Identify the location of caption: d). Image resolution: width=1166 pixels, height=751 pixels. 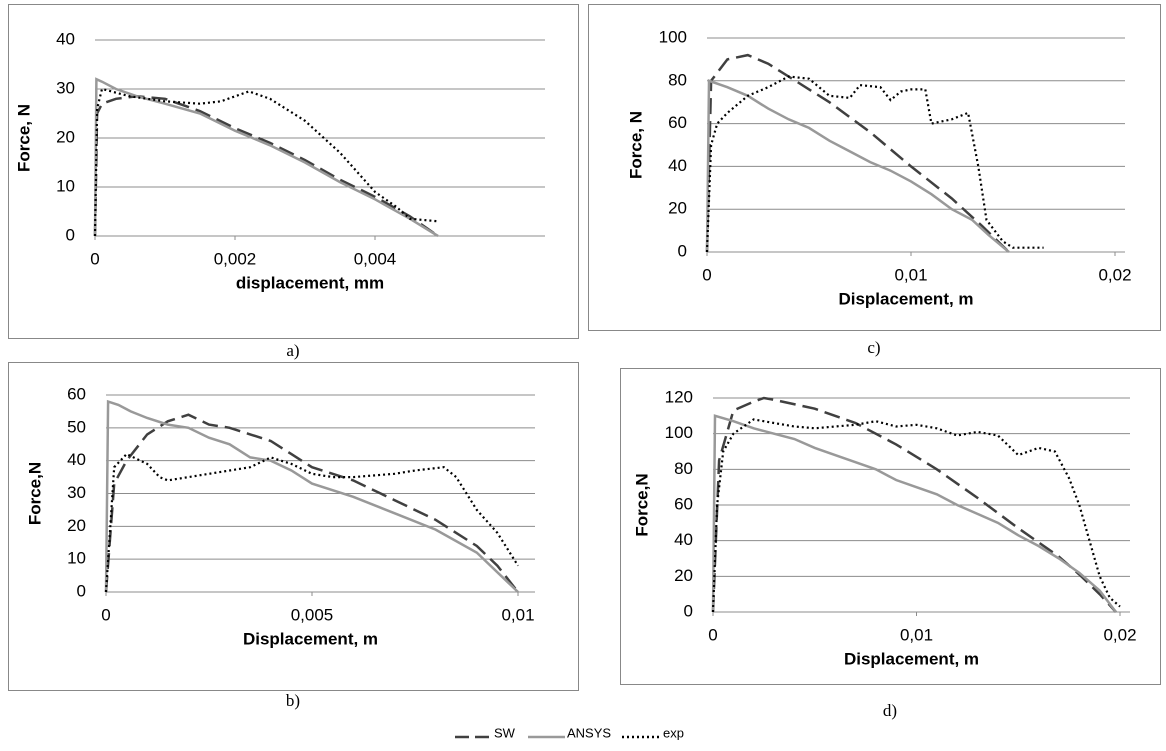
(890, 710).